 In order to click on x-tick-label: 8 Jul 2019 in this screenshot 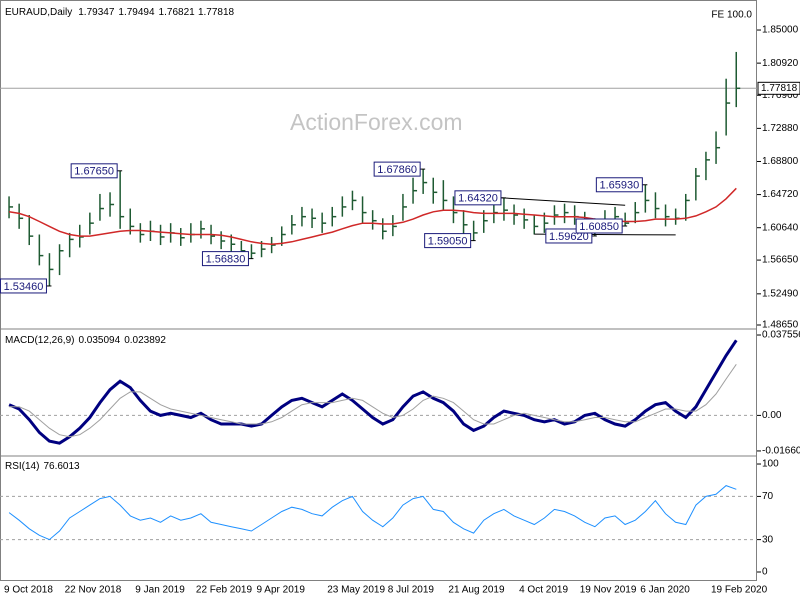, I will do `click(411, 590)`.